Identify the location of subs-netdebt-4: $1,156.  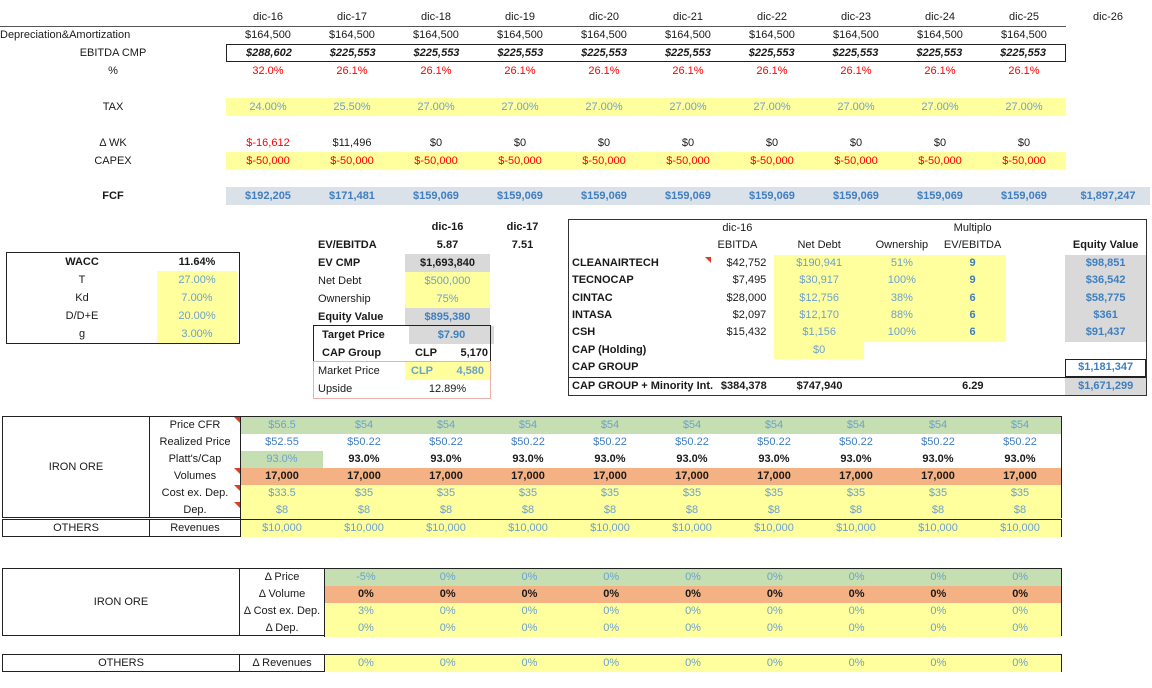
(819, 333).